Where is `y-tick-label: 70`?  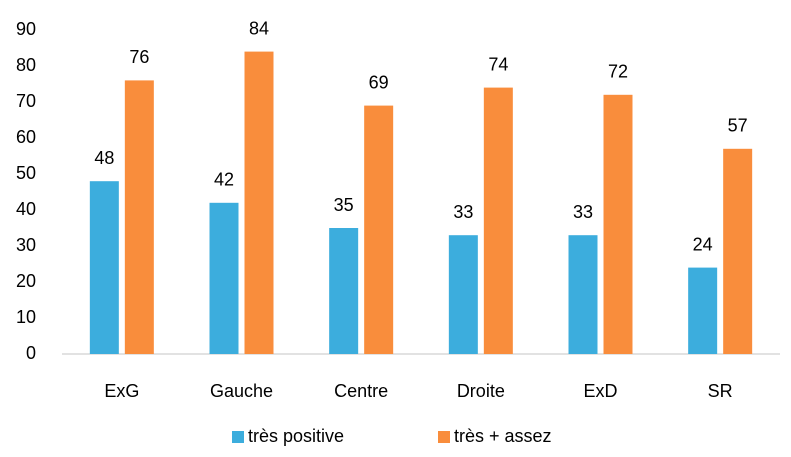 y-tick-label: 70 is located at coordinates (26, 101).